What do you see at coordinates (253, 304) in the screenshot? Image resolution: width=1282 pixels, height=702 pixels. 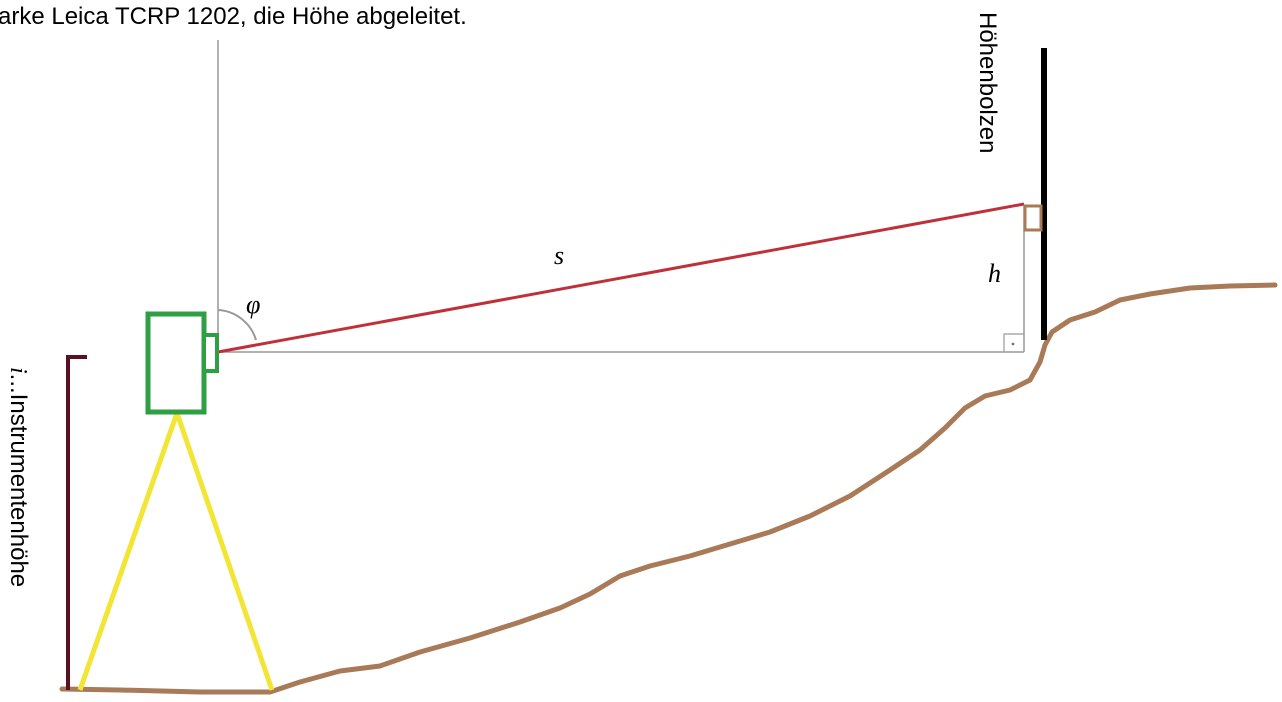 I see `label-phi: φ` at bounding box center [253, 304].